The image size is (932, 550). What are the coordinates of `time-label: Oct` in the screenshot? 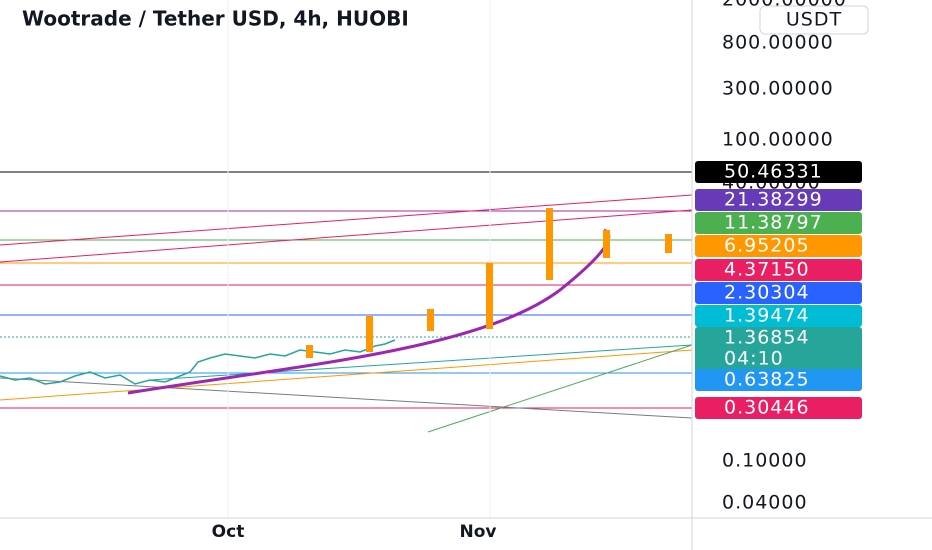 It's located at (228, 532).